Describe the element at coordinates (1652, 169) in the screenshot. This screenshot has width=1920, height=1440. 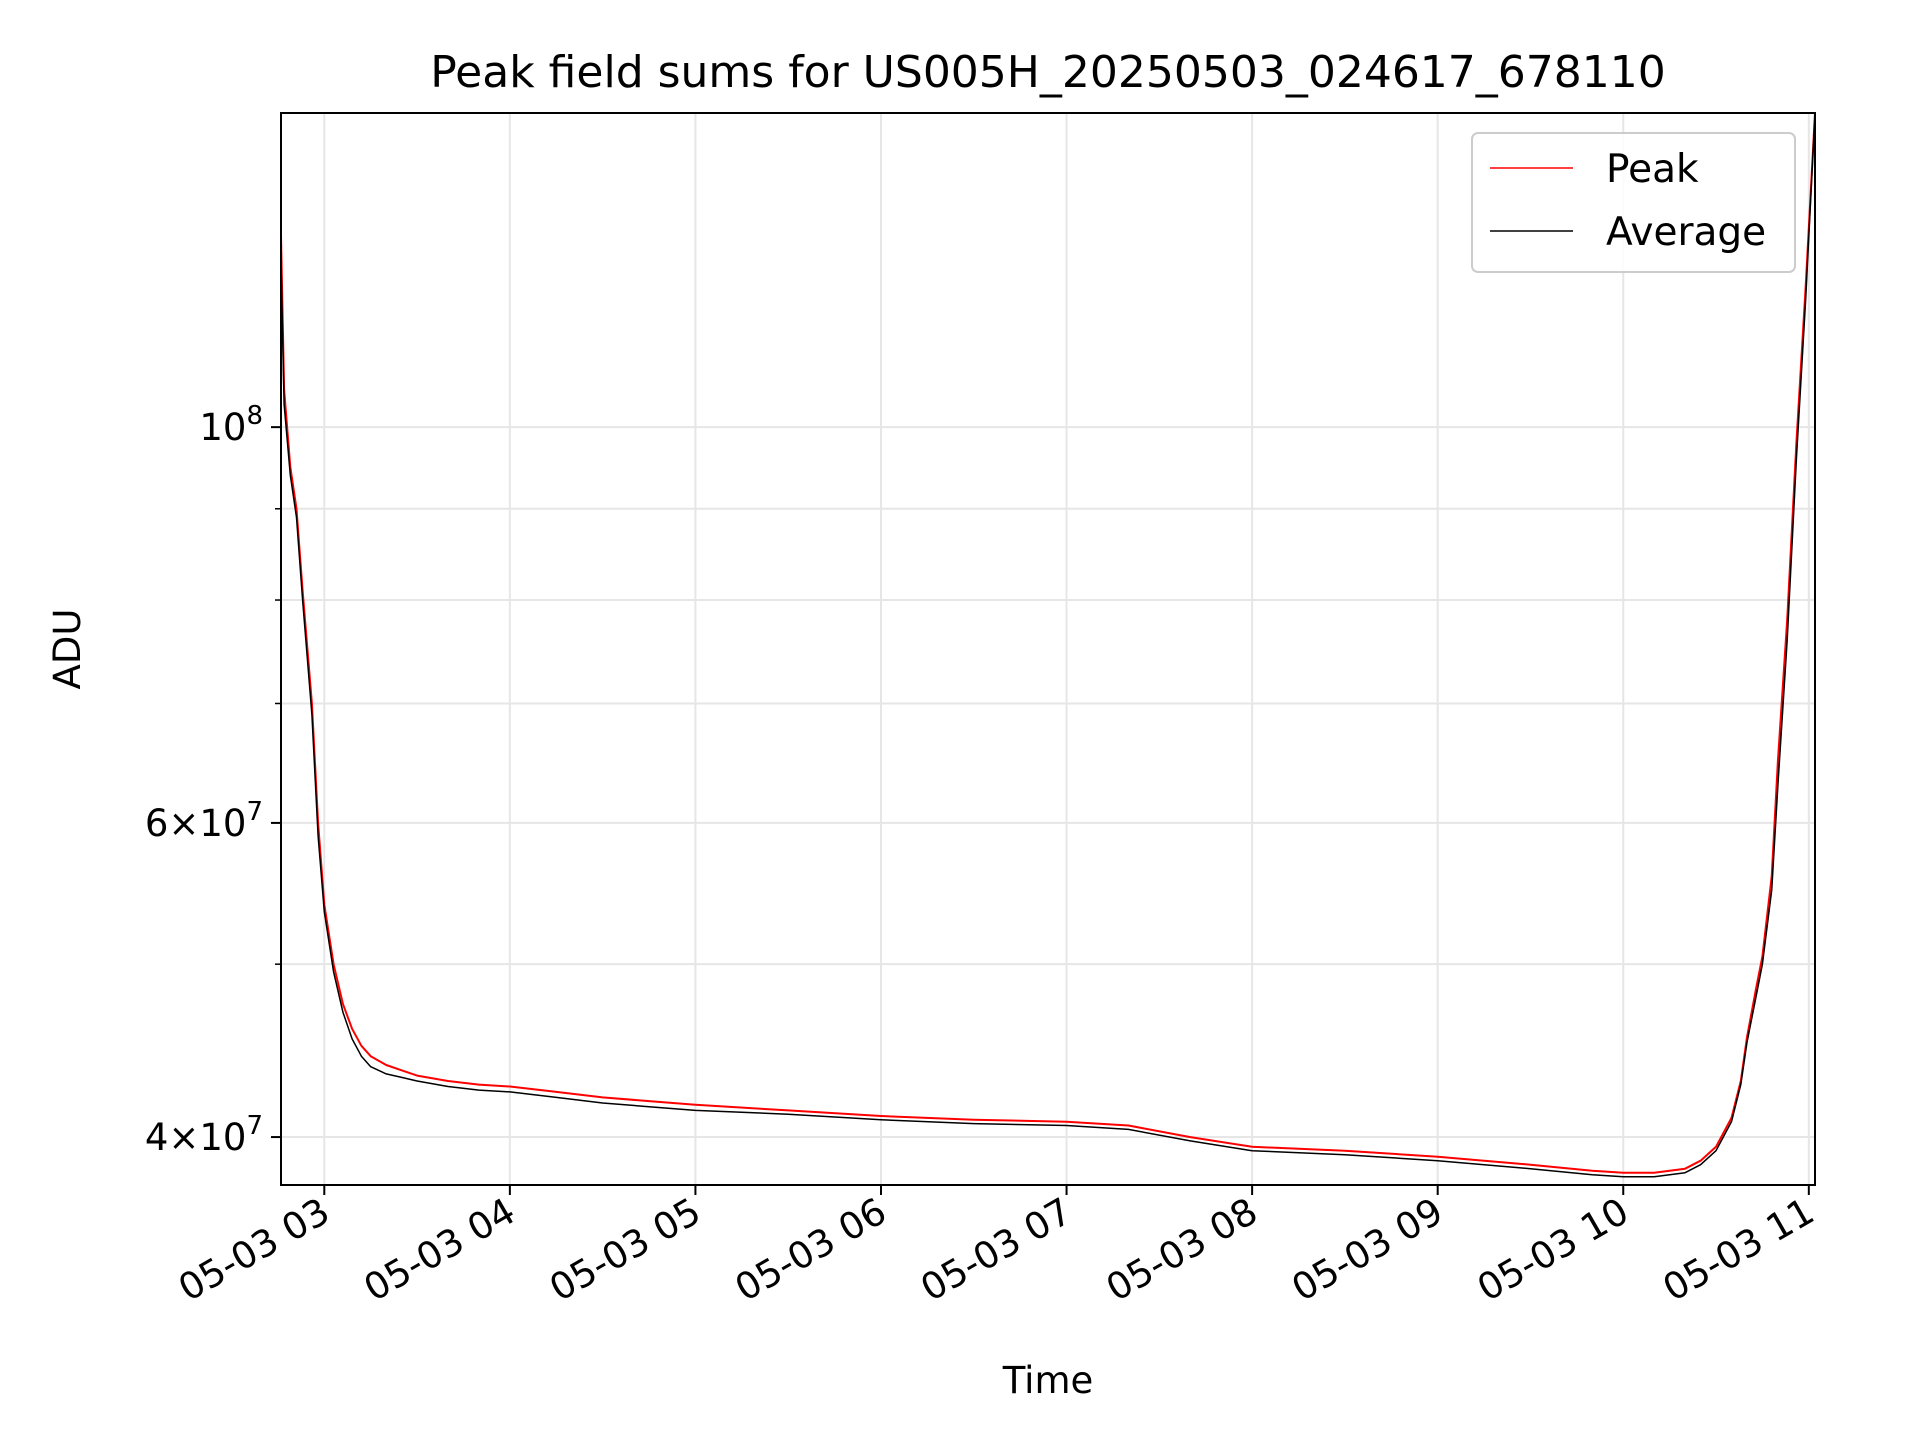
I see `legend-peak-label: Peak` at that location.